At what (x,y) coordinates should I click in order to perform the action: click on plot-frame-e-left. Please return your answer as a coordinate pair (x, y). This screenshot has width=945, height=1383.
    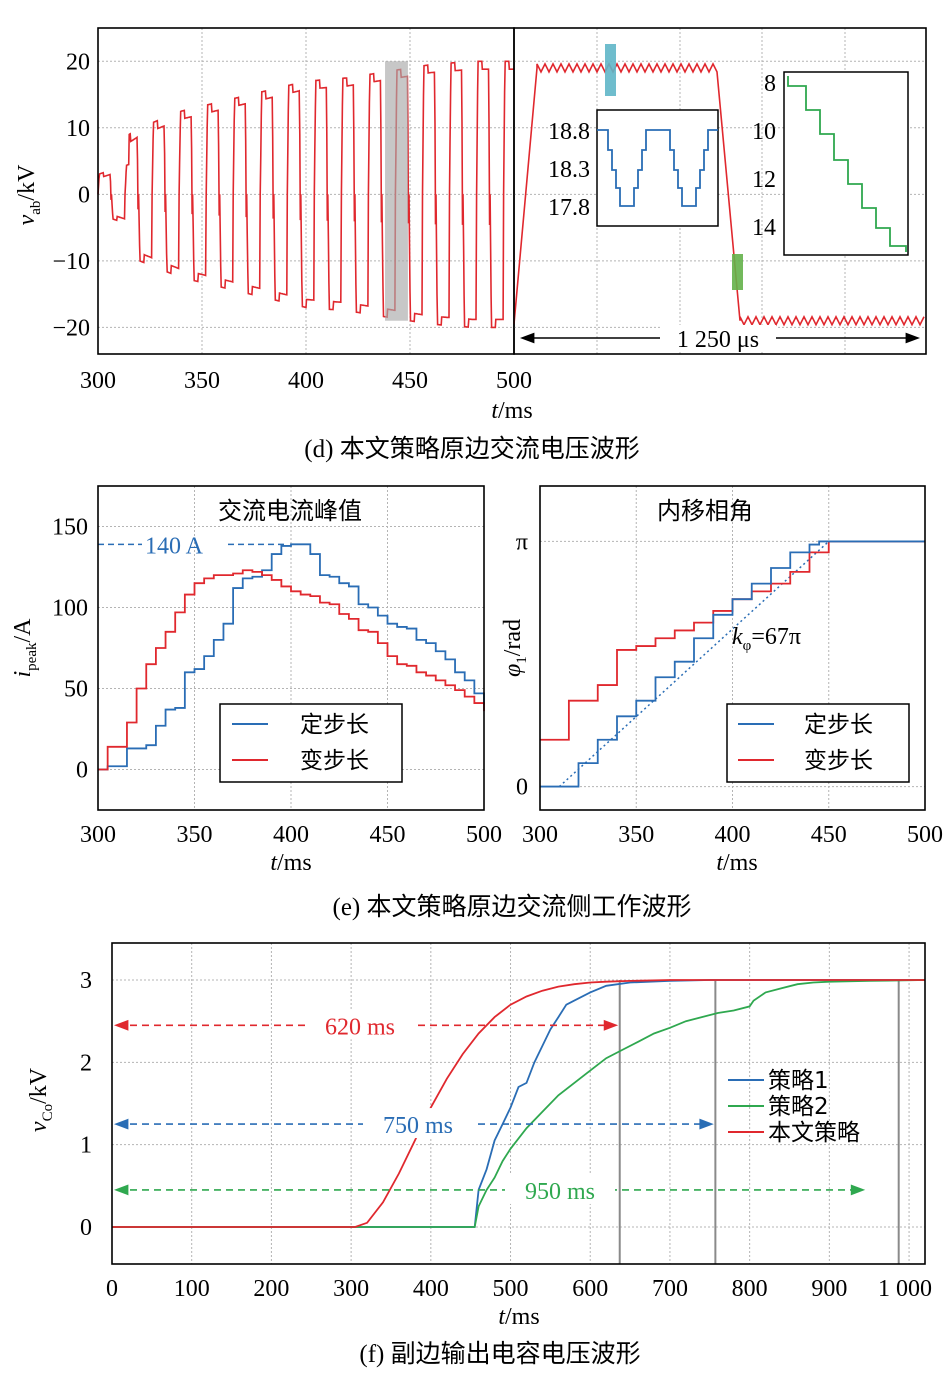
    Looking at the image, I should click on (291, 648).